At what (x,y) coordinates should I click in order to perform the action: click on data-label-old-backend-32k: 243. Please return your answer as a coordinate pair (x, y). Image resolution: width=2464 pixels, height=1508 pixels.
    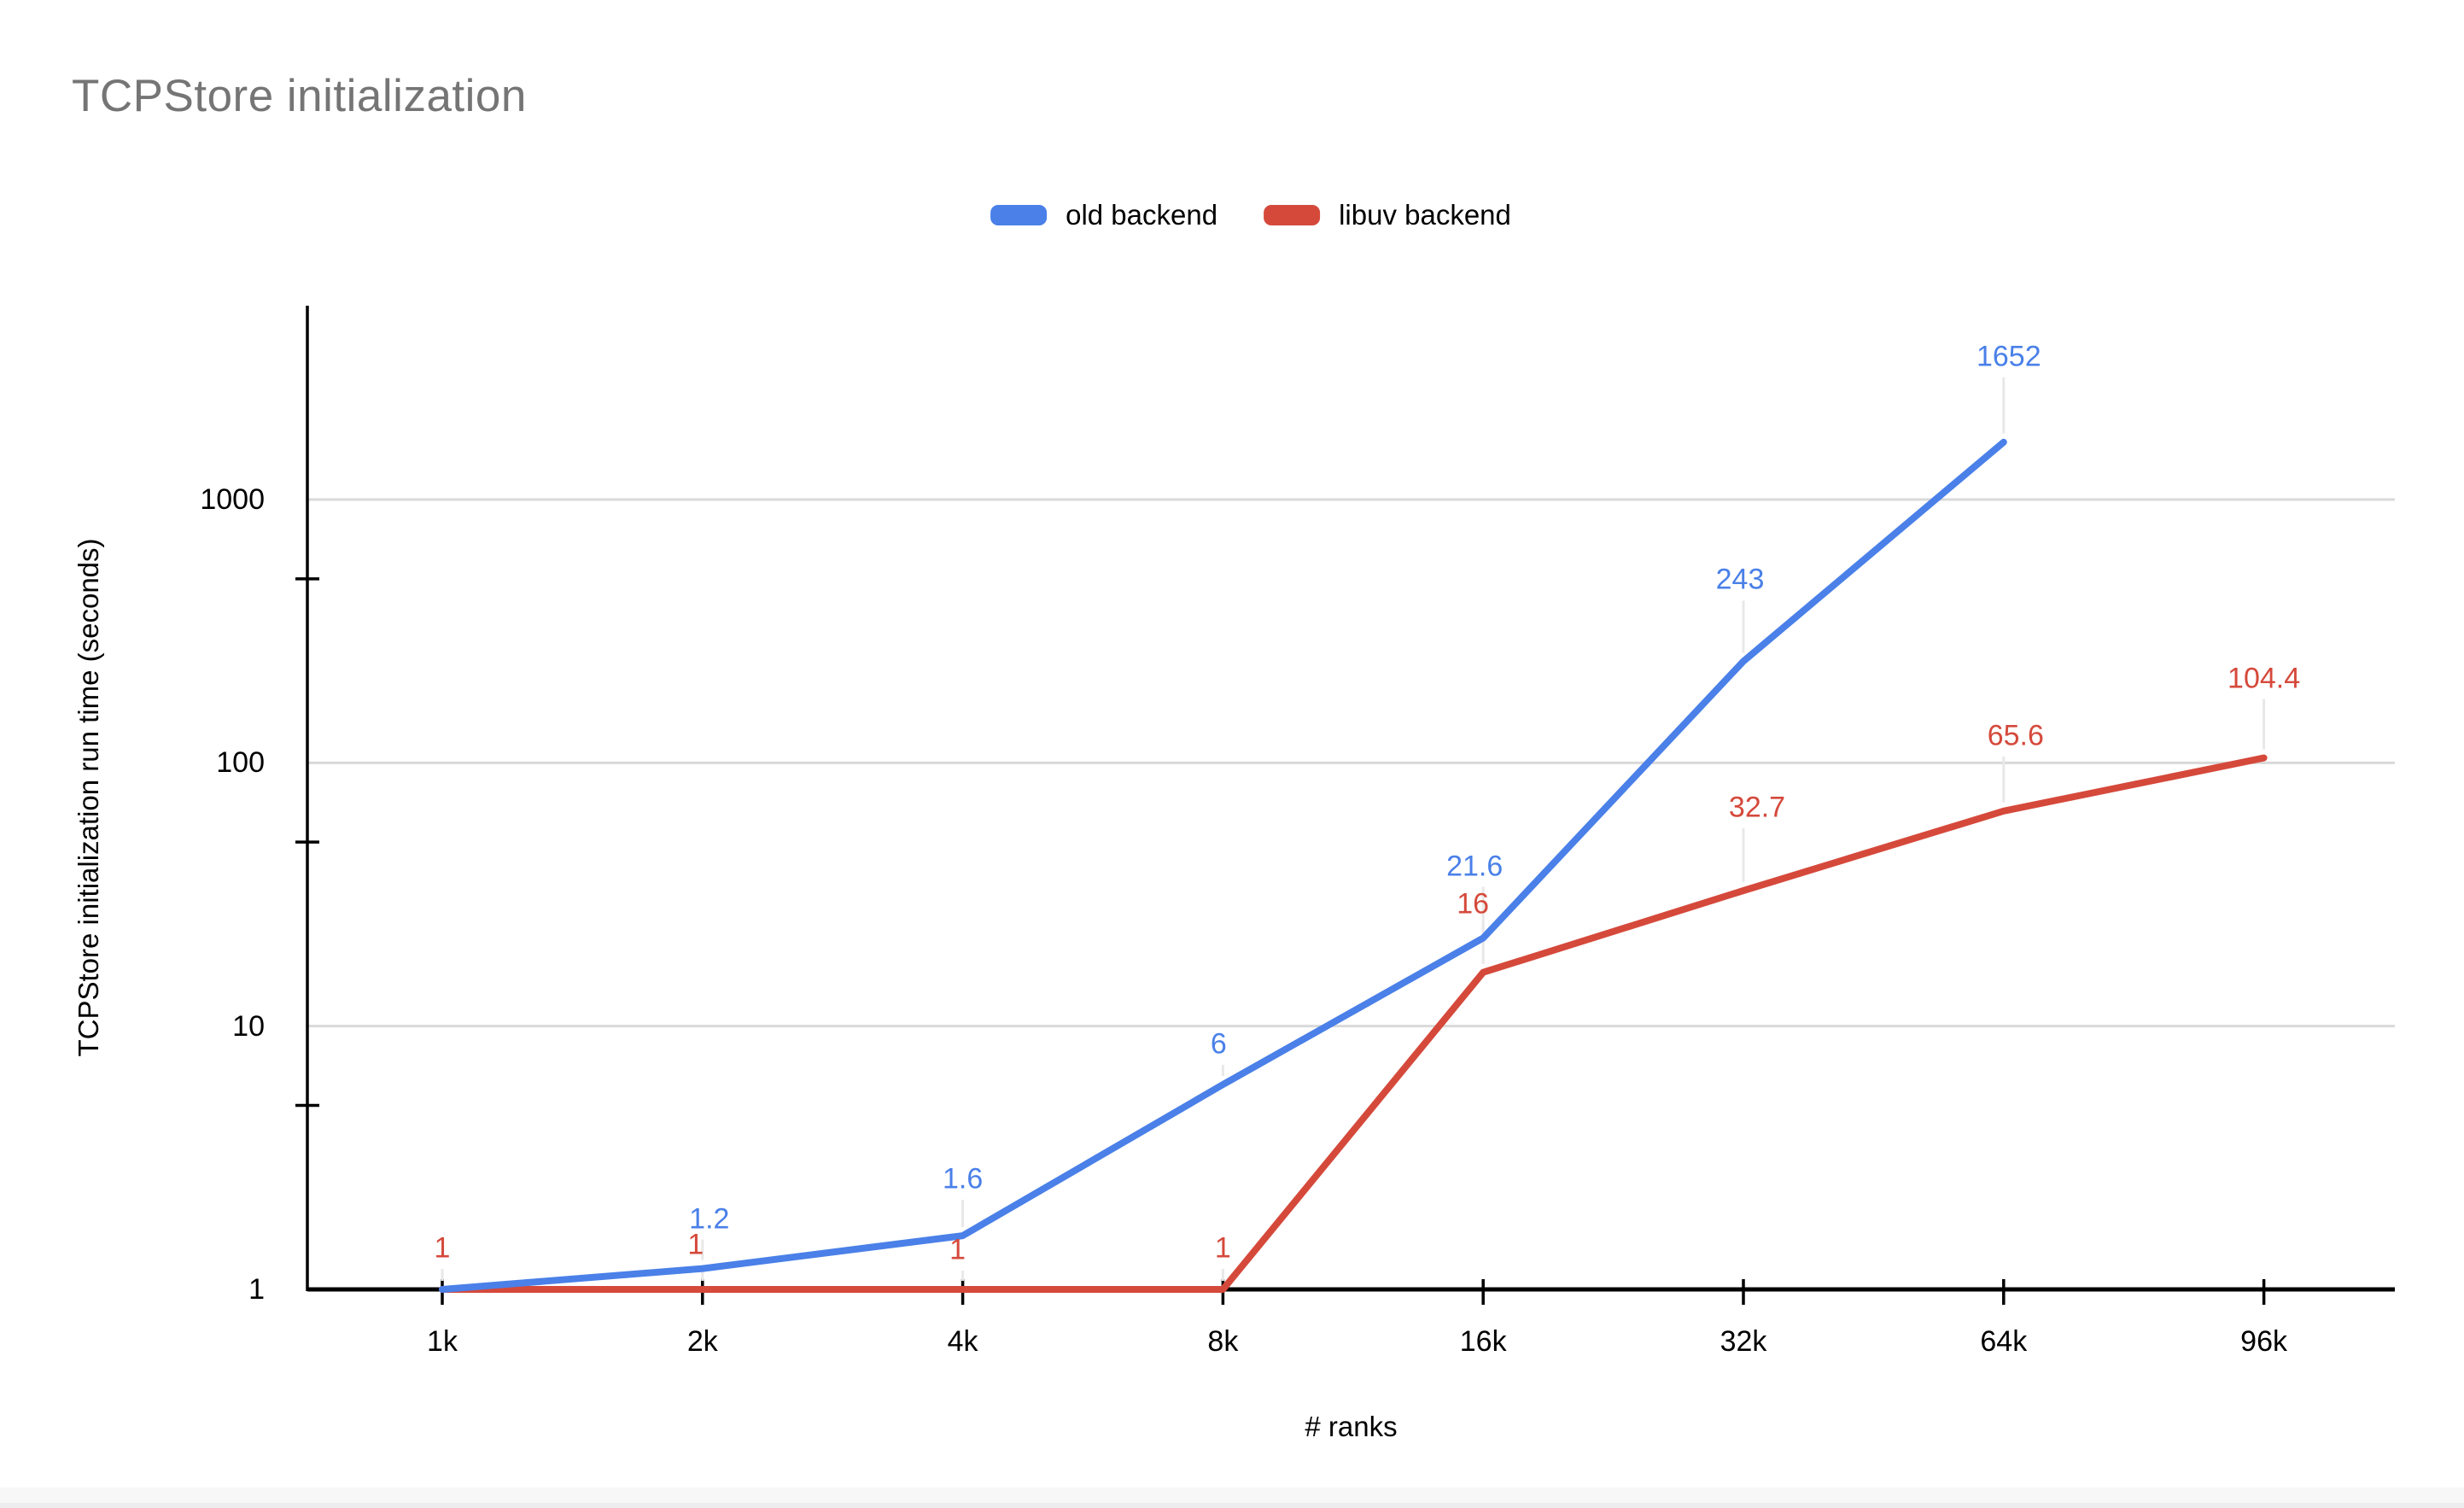
    Looking at the image, I should click on (1740, 579).